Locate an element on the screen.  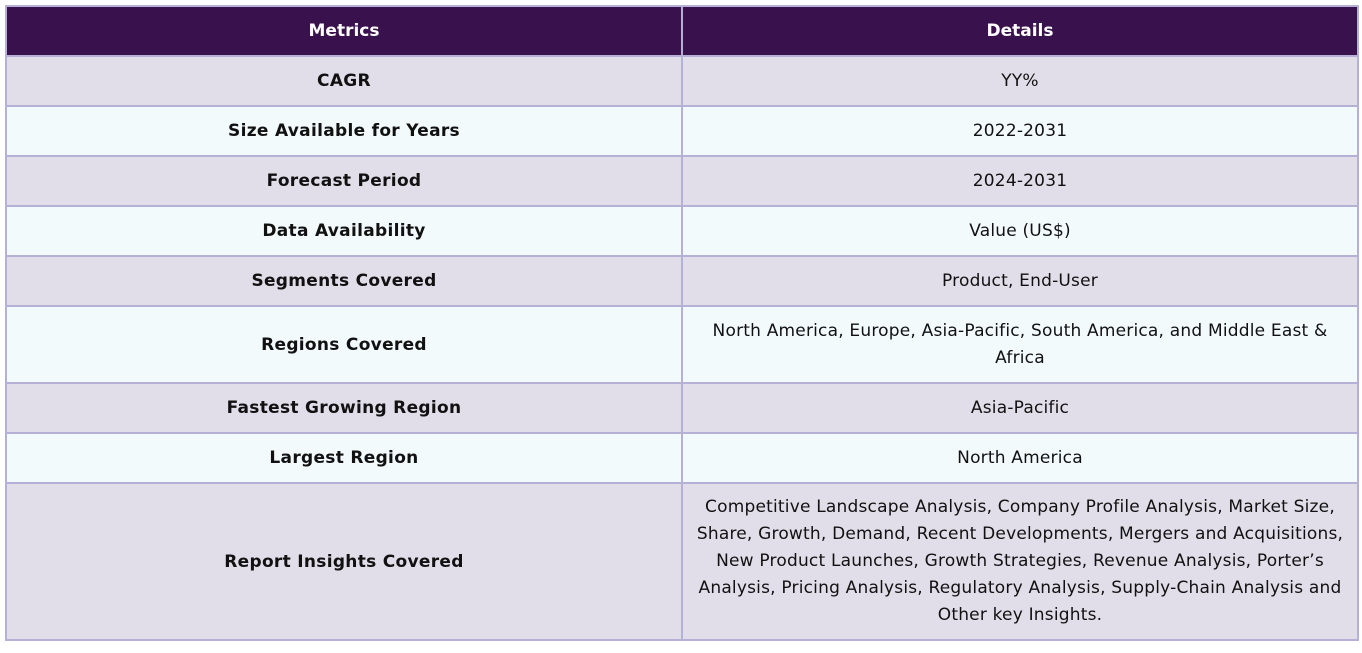
metric-cell: Report Insights Covered is located at coordinates (344, 561).